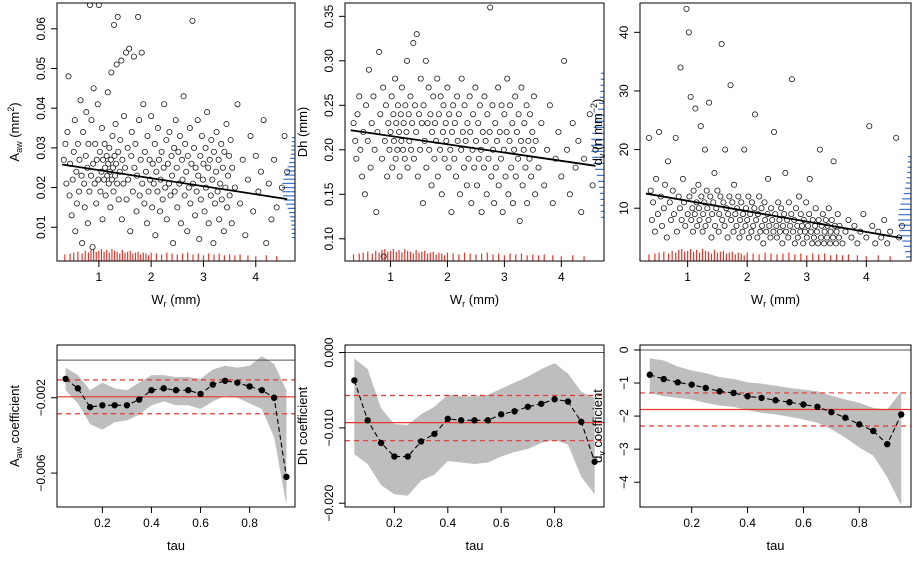  What do you see at coordinates (474, 427) in the screenshot?
I see `confidence-band` at bounding box center [474, 427].